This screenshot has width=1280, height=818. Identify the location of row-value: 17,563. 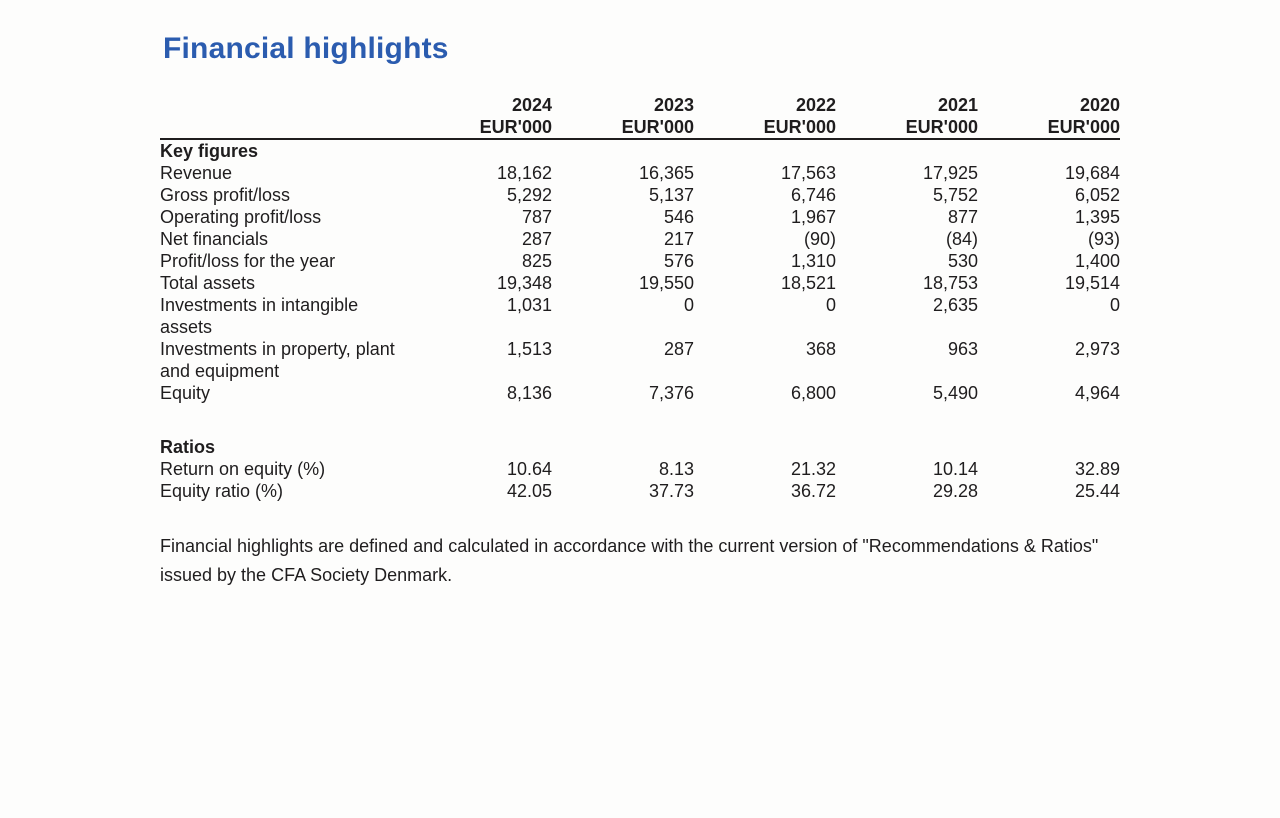
(808, 173).